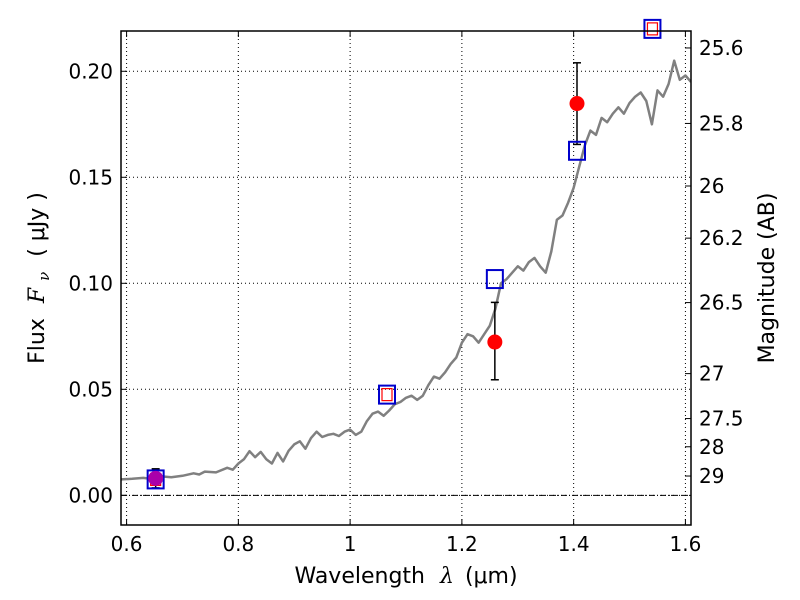  I want to click on x-tick-label: 0.8, so click(238, 544).